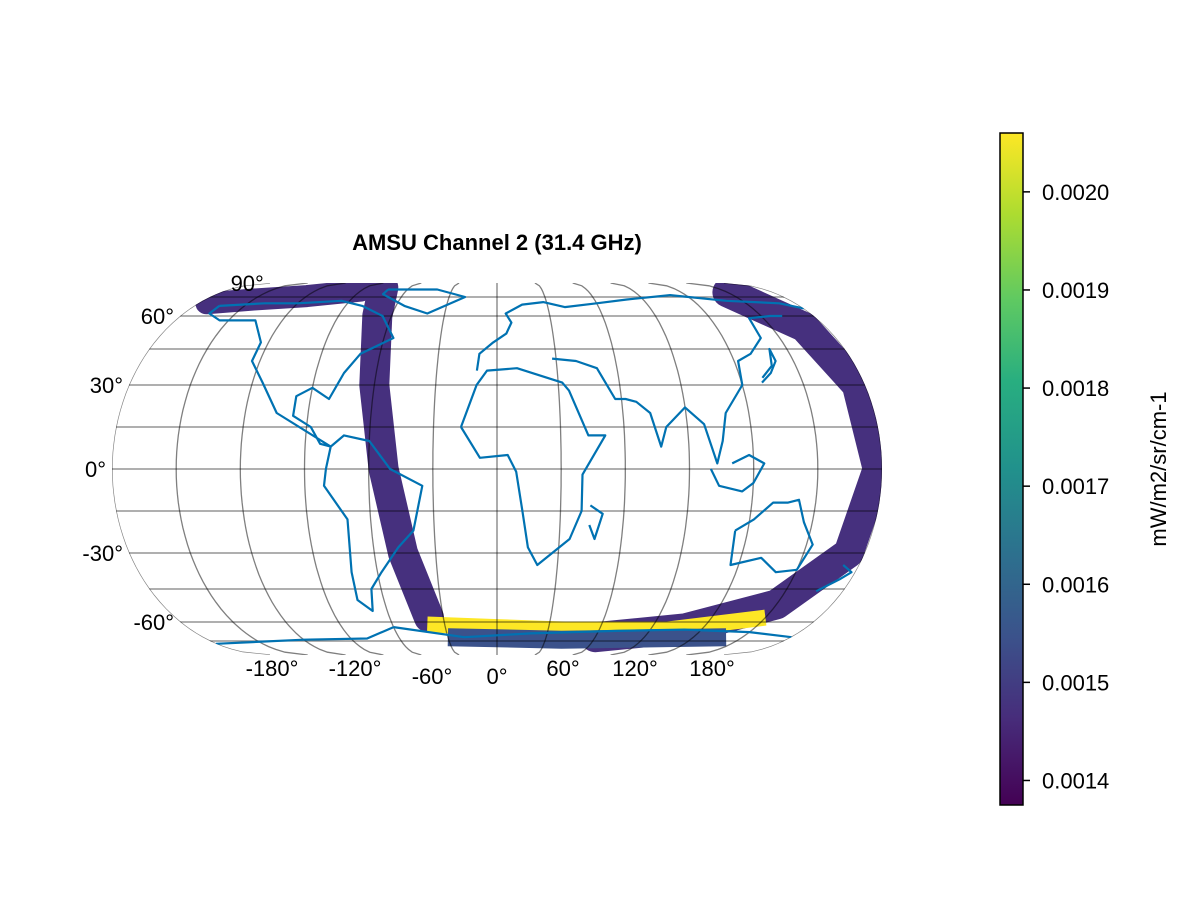 The image size is (1200, 900). I want to click on satellite-swath-high, so click(597, 623).